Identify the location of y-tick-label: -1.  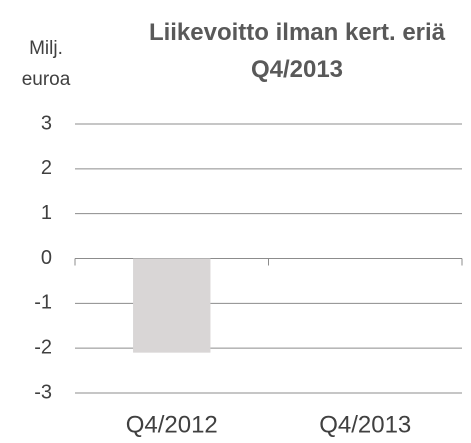
(43, 303).